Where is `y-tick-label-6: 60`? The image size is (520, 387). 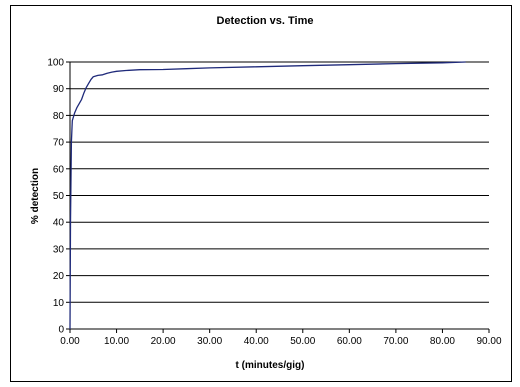 y-tick-label-6: 60 is located at coordinates (59, 169).